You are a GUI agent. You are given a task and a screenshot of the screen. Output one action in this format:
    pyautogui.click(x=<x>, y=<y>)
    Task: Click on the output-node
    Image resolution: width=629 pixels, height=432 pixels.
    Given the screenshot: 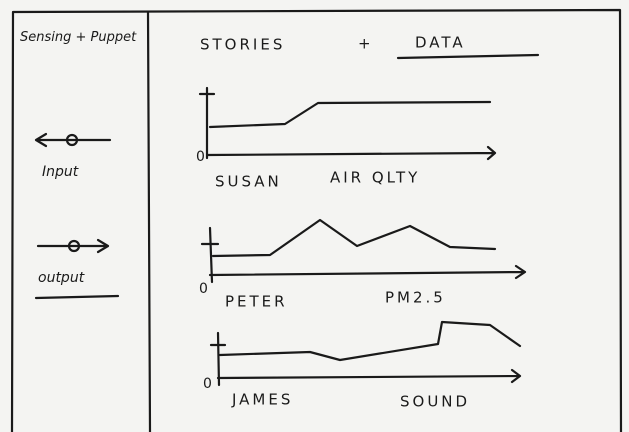 What is the action you would take?
    pyautogui.click(x=74, y=246)
    